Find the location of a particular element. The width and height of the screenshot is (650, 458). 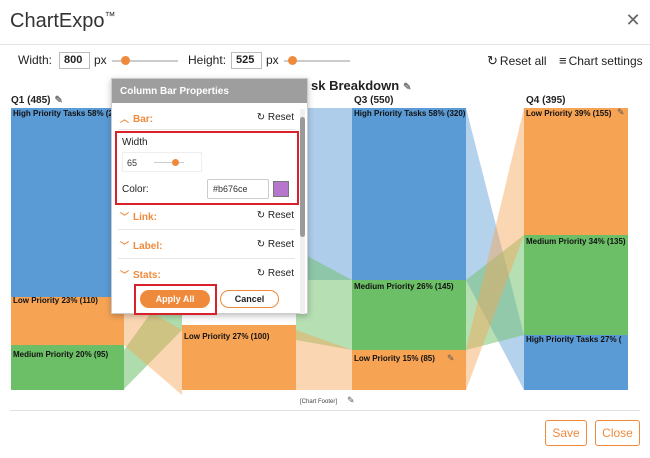

color-swatch is located at coordinates (281, 189).